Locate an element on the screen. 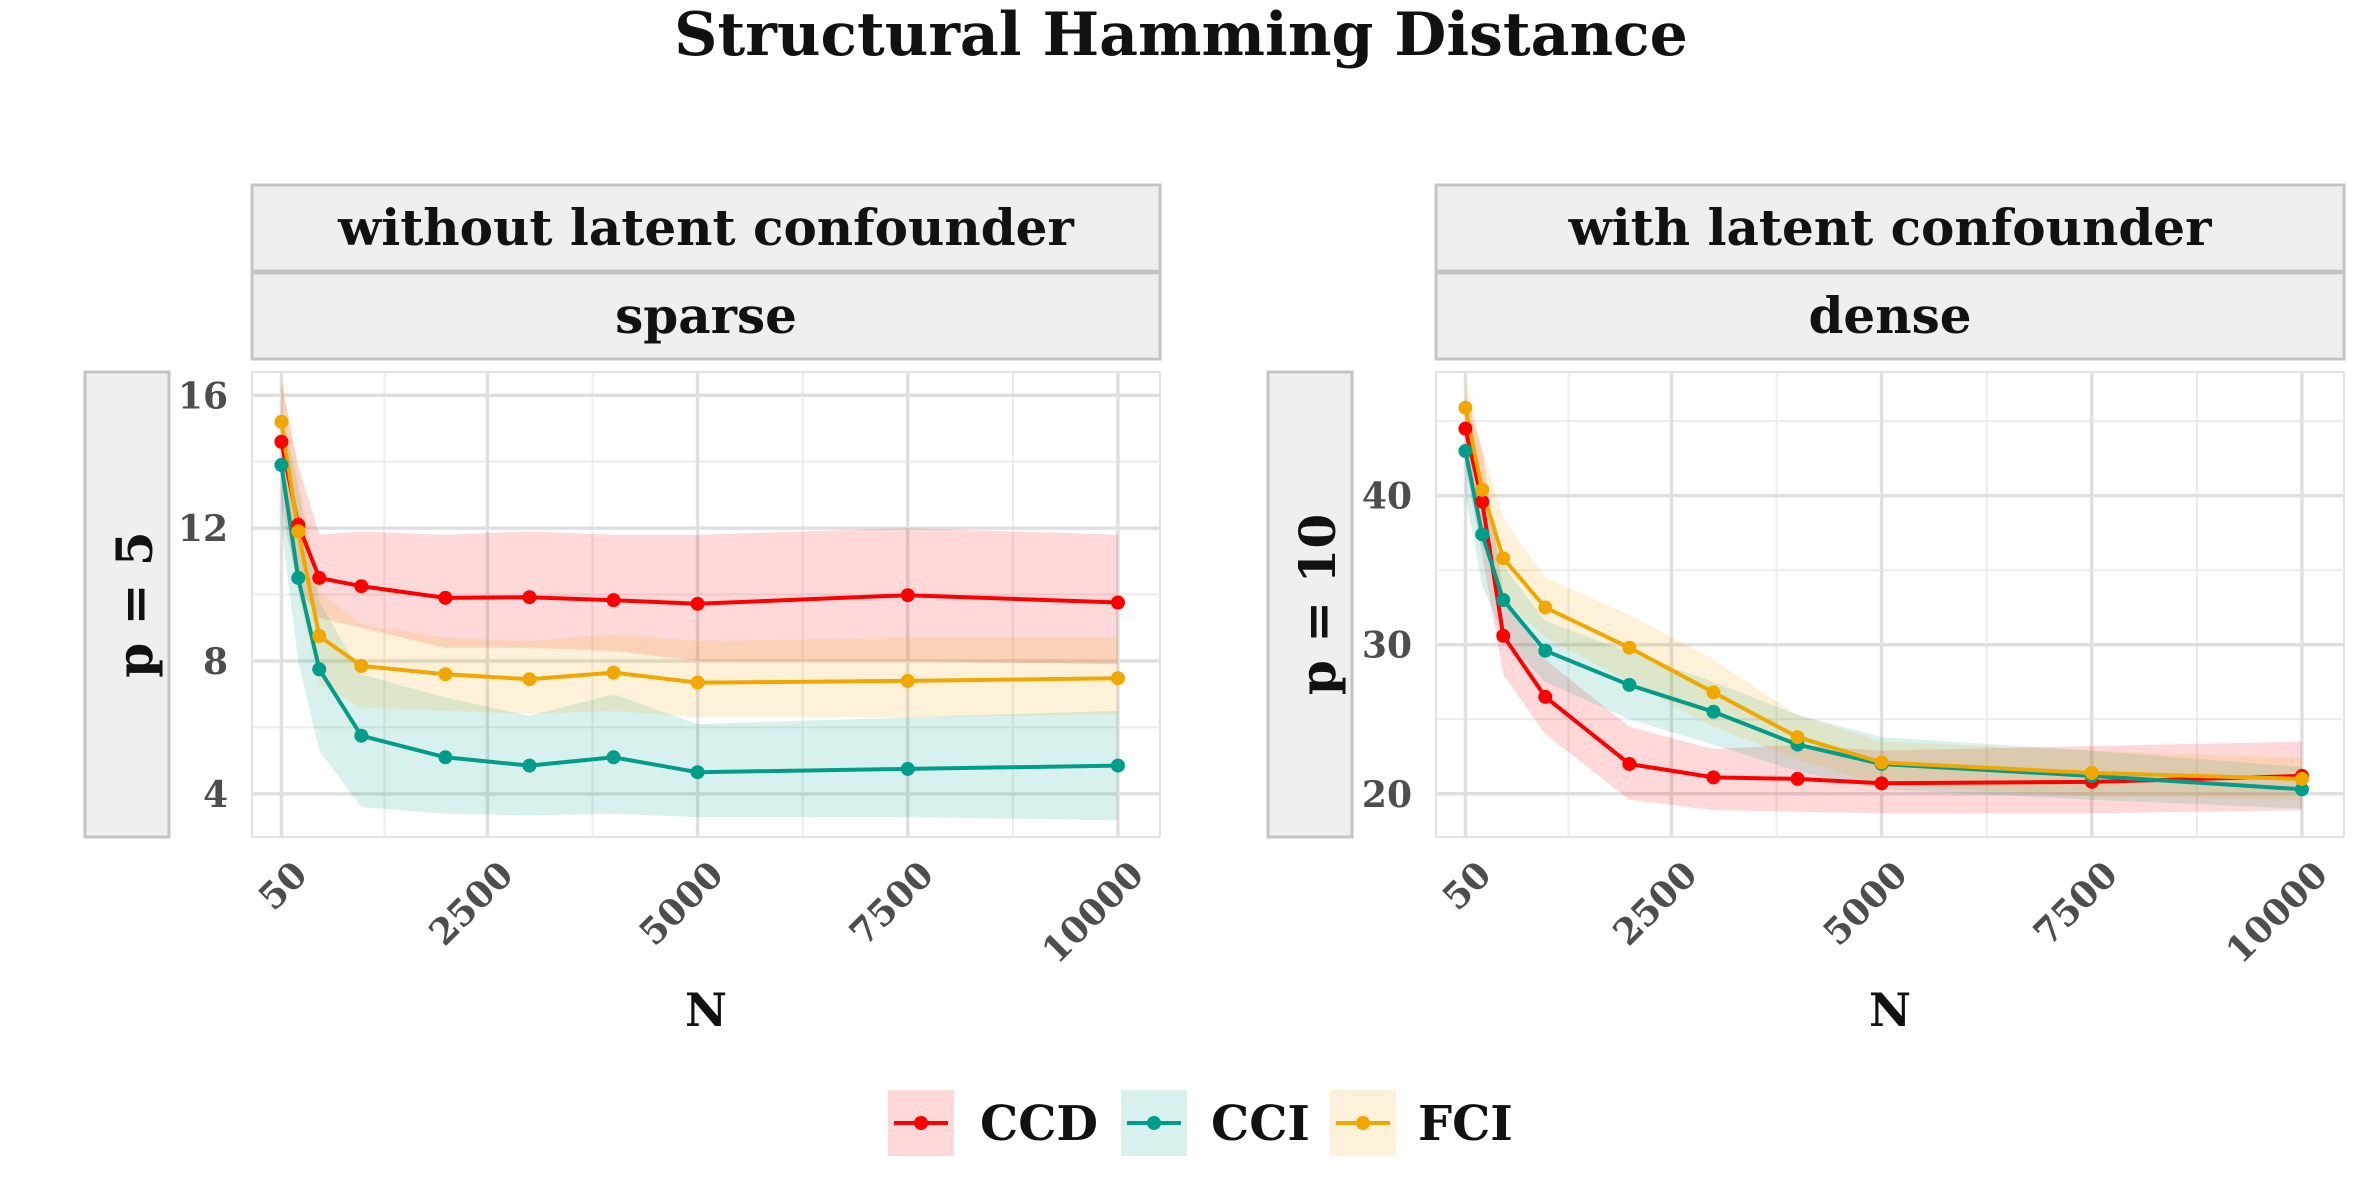  strip-mid-left-box is located at coordinates (706, 316).